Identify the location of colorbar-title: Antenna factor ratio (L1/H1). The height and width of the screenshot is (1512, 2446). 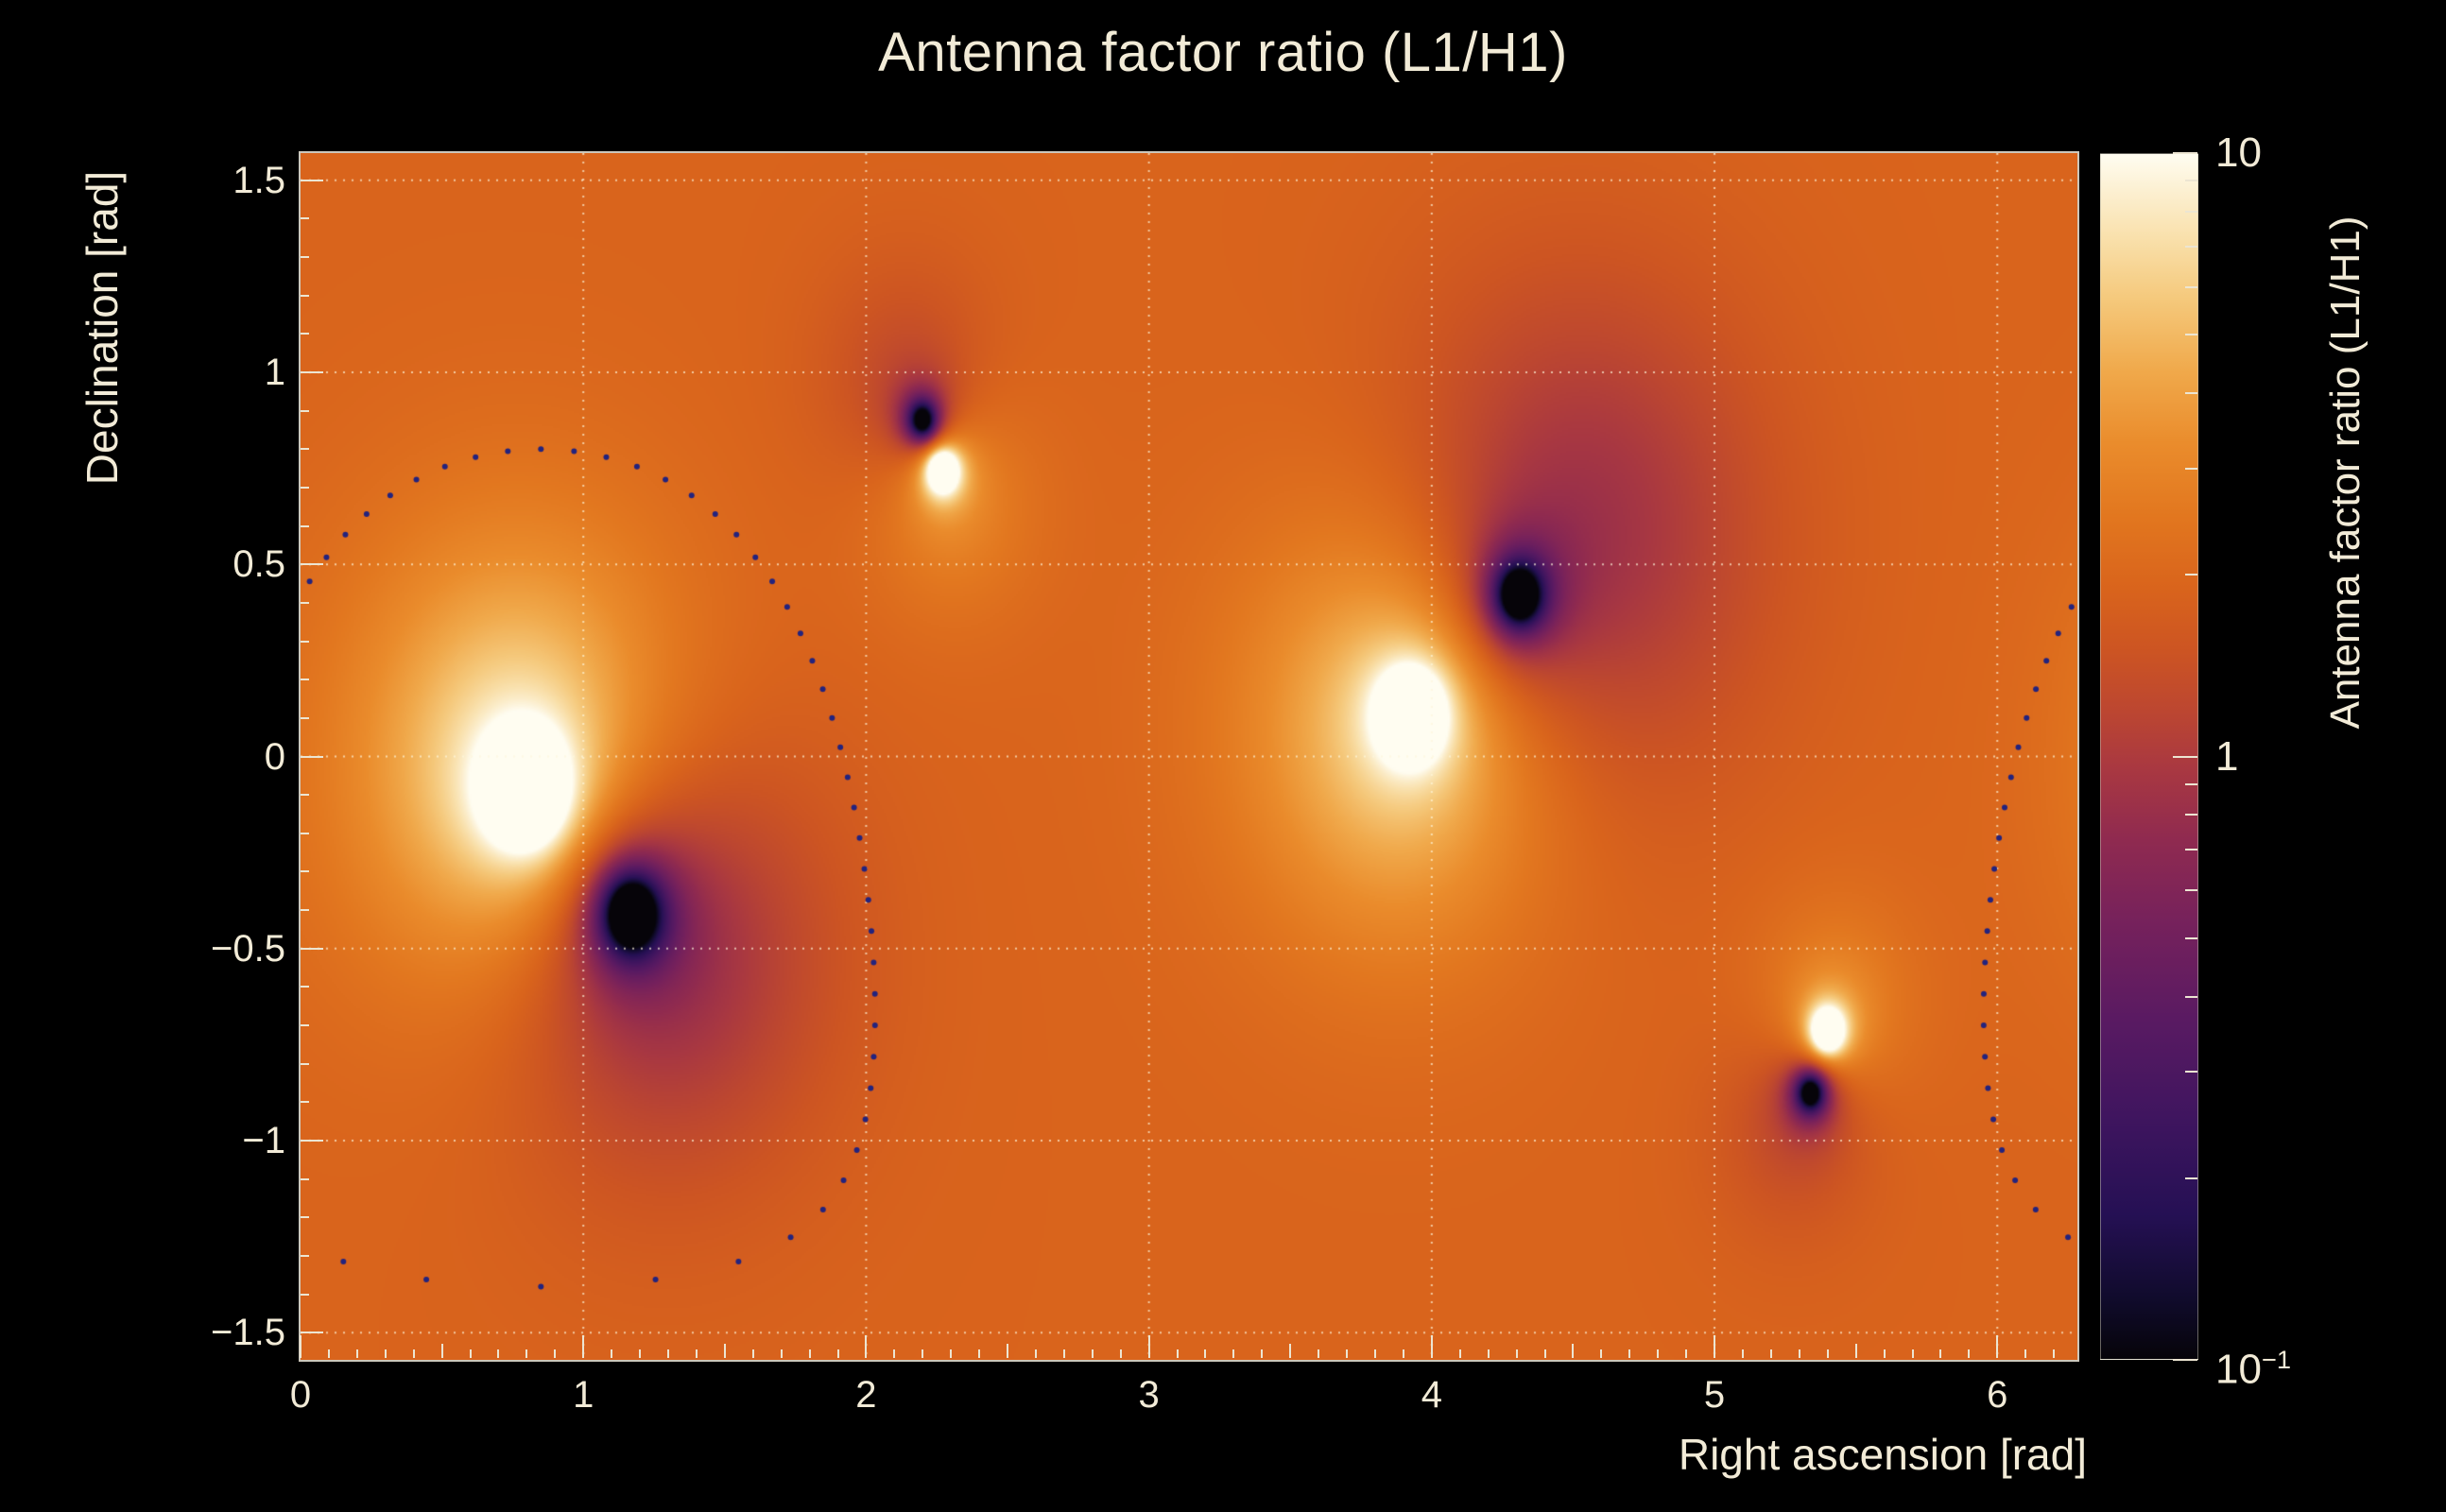
(2345, 472).